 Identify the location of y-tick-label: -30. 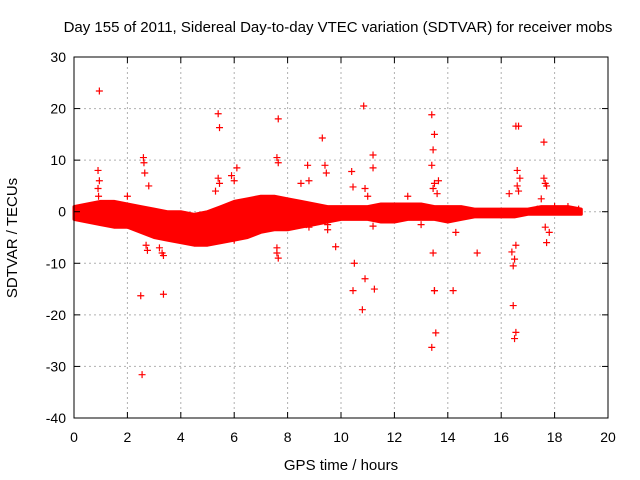
(56, 366).